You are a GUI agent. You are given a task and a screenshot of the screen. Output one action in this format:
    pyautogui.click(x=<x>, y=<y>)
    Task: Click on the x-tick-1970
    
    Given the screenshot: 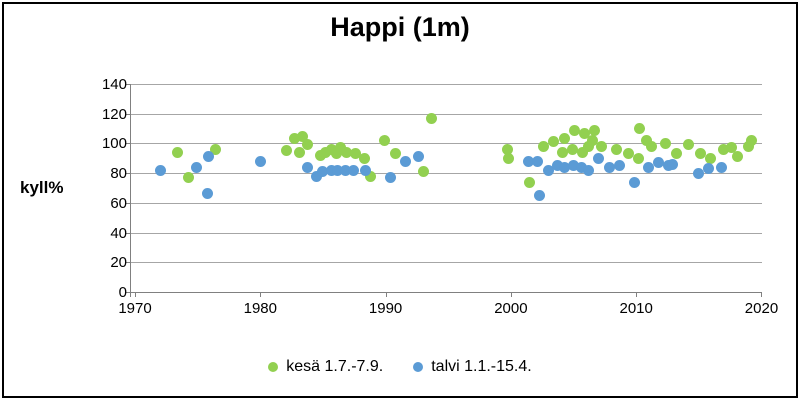 What is the action you would take?
    pyautogui.click(x=135, y=294)
    